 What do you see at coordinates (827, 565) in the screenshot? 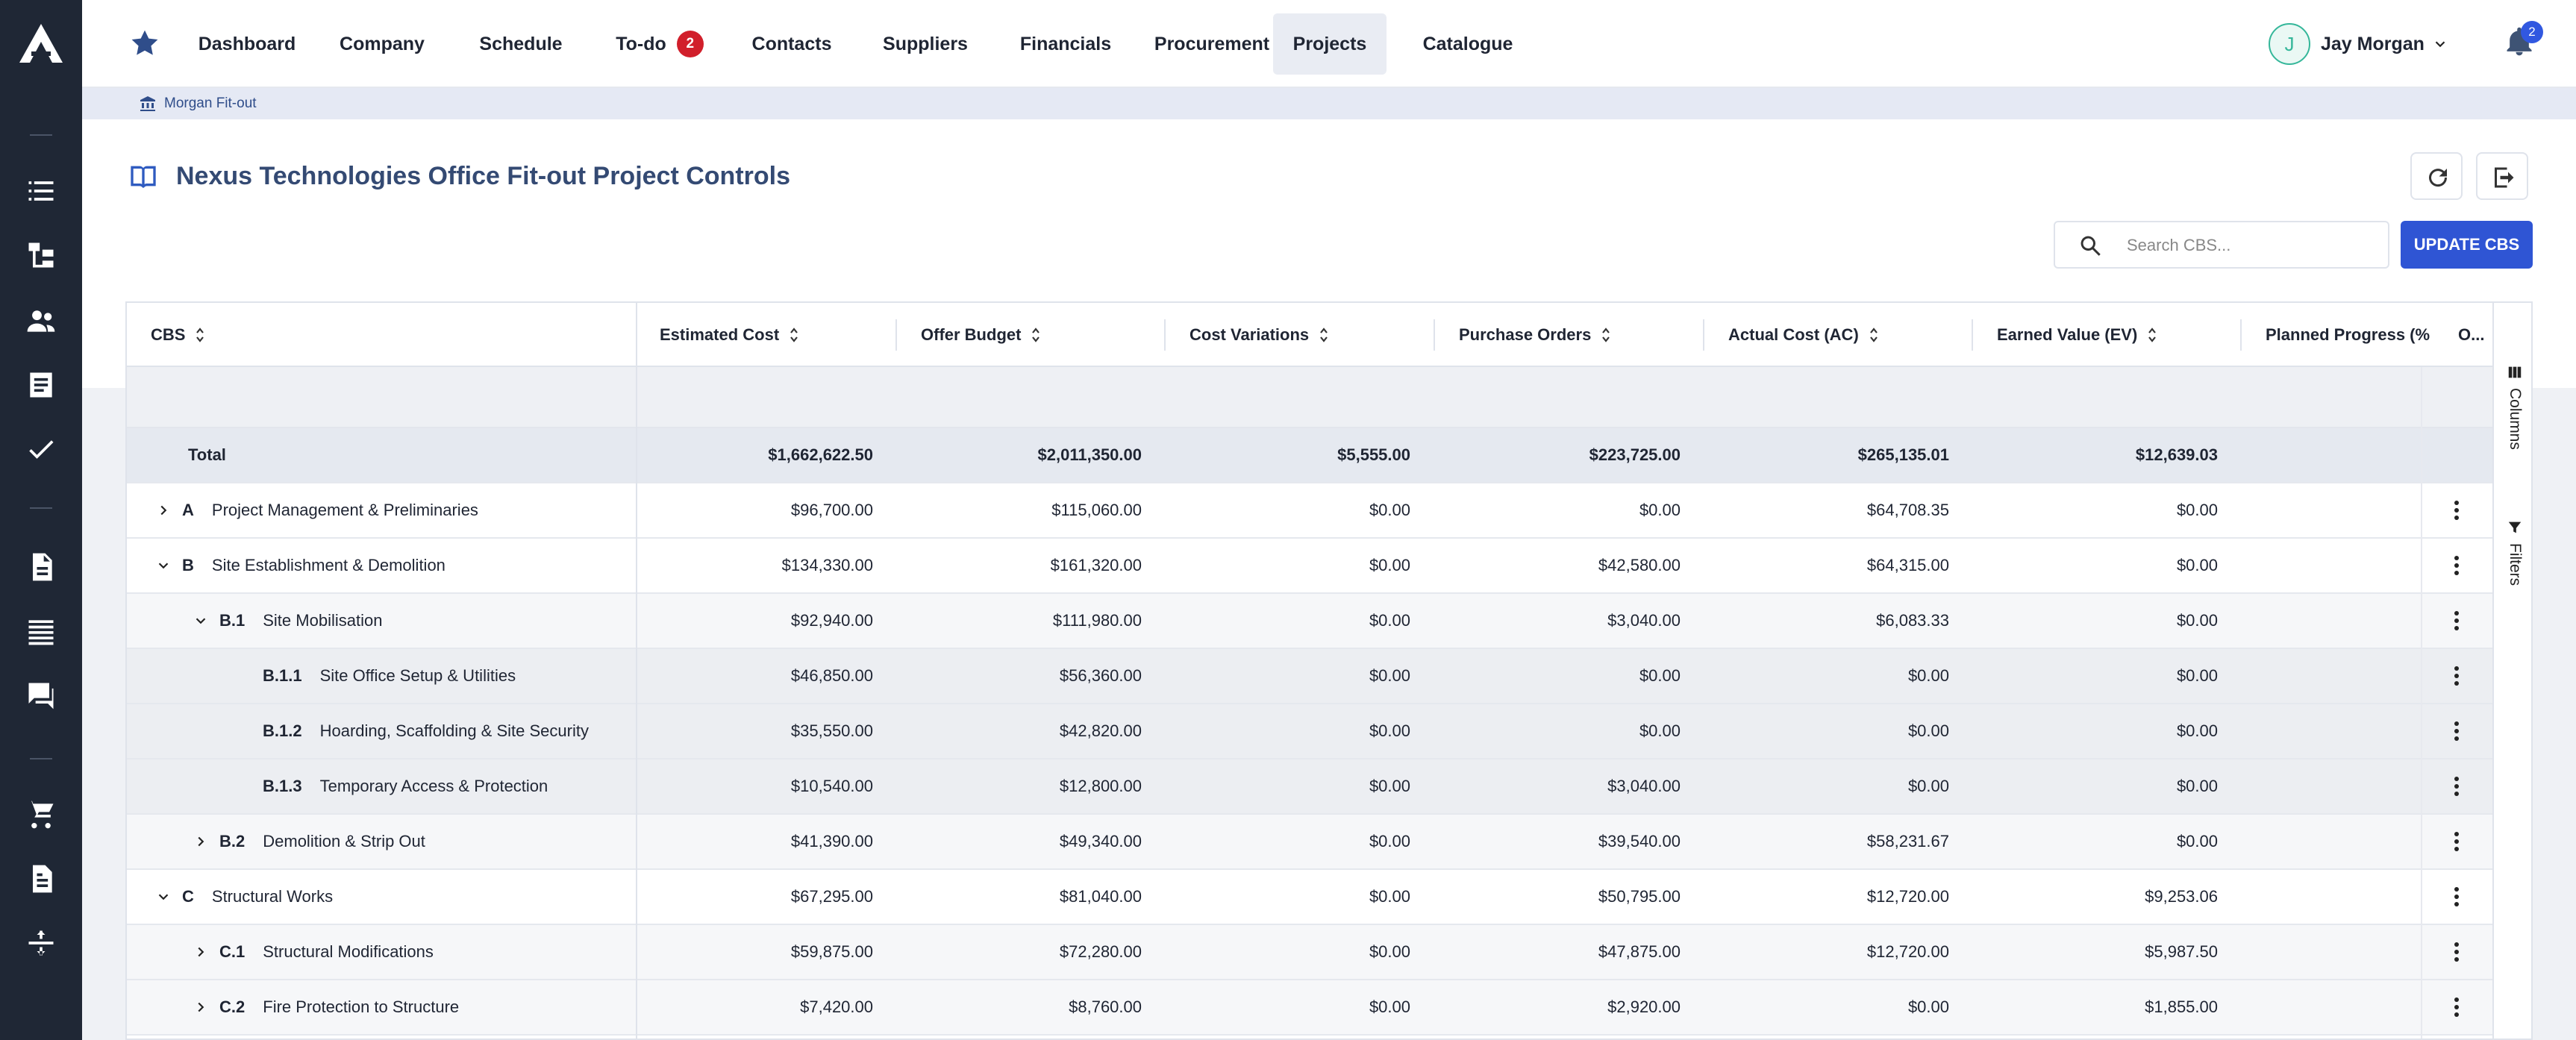
I see `cell-value: $134,330.00` at bounding box center [827, 565].